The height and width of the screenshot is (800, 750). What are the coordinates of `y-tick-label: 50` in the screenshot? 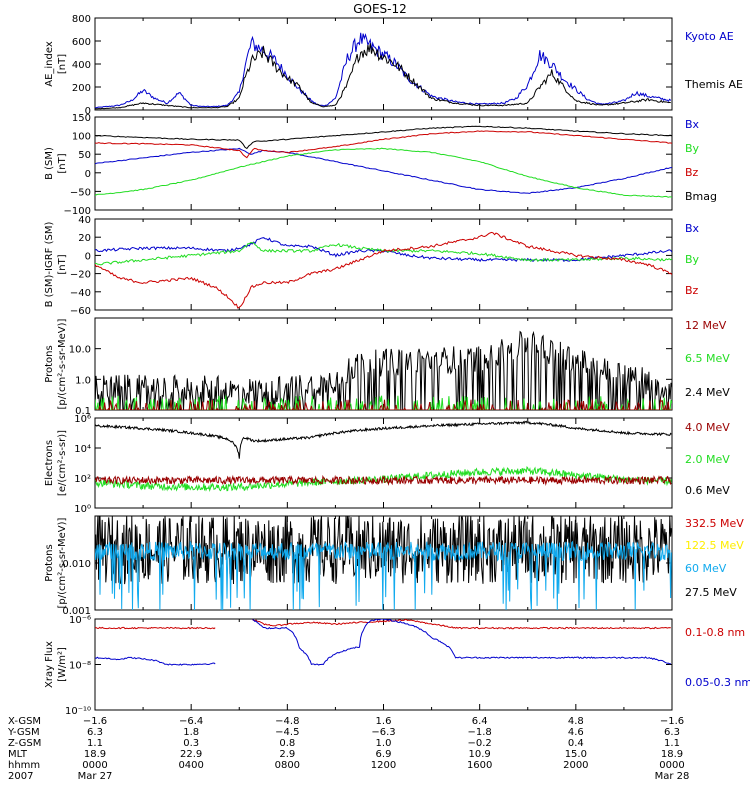 It's located at (84, 155).